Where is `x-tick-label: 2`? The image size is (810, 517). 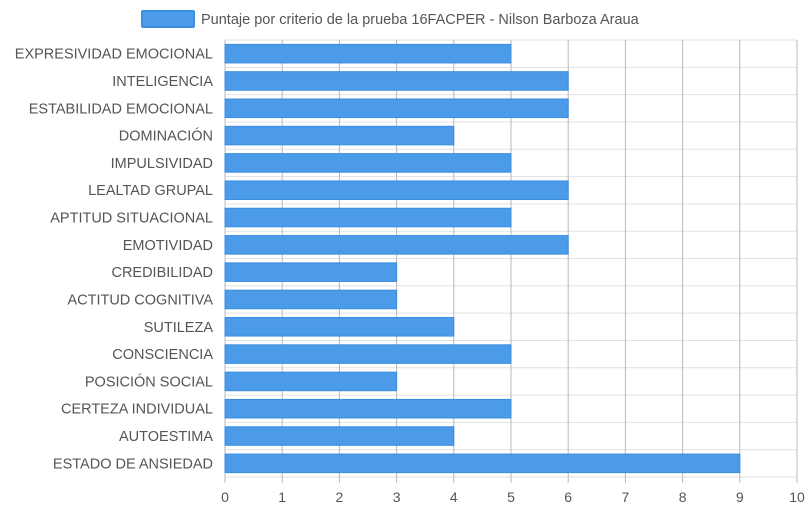
x-tick-label: 2 is located at coordinates (340, 497).